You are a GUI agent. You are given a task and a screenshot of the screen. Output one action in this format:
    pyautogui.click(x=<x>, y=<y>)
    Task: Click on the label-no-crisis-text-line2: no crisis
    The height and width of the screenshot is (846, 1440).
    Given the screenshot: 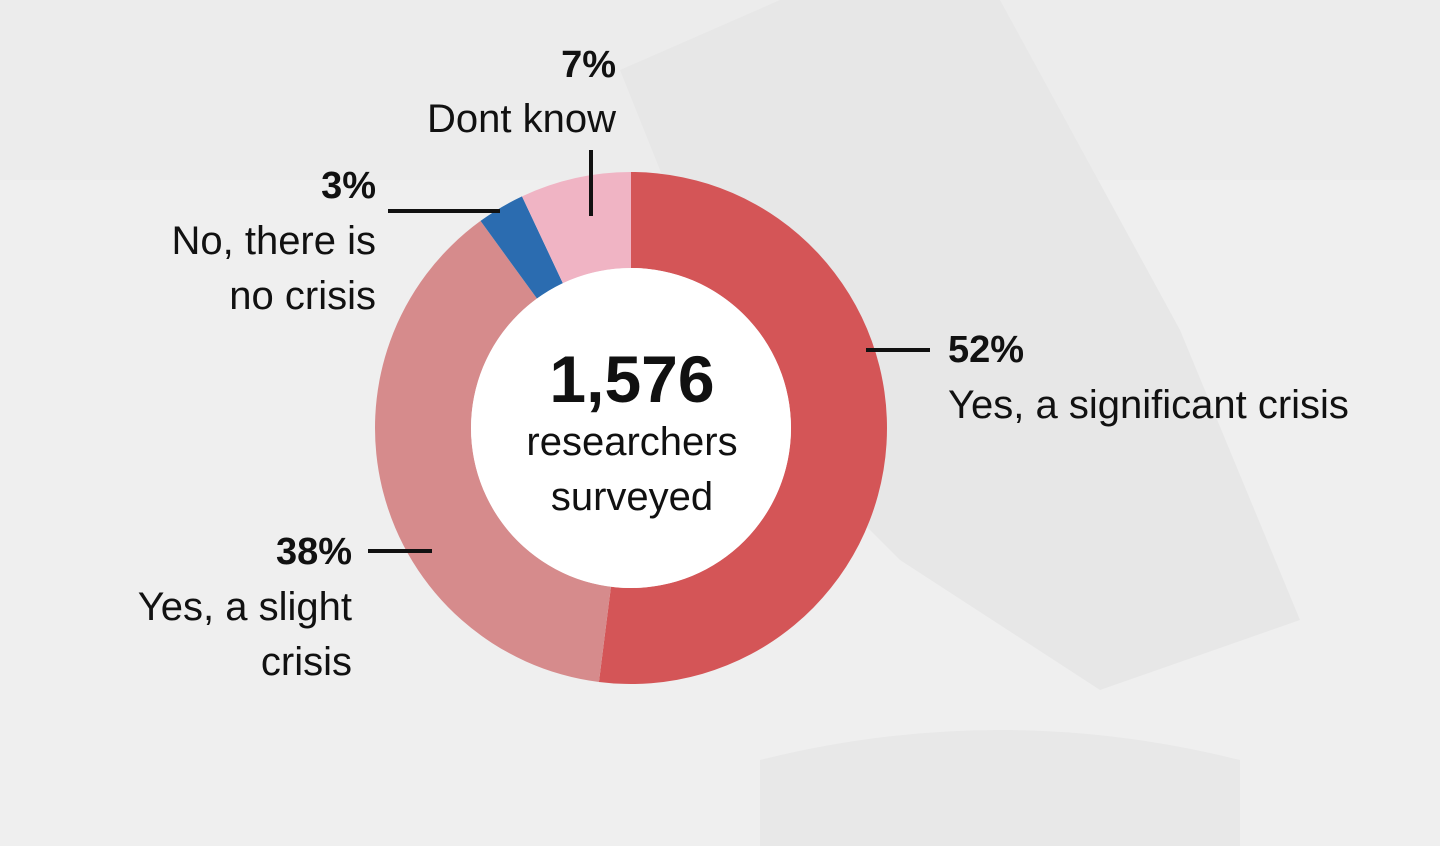 What is the action you would take?
    pyautogui.click(x=302, y=296)
    